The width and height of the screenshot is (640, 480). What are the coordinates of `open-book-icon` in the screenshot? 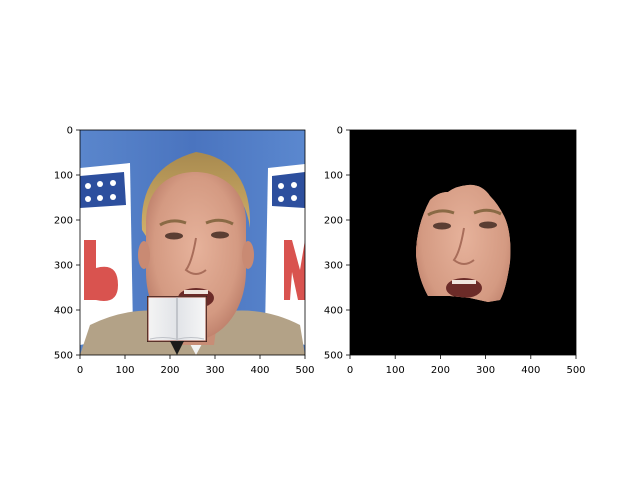 It's located at (177, 325).